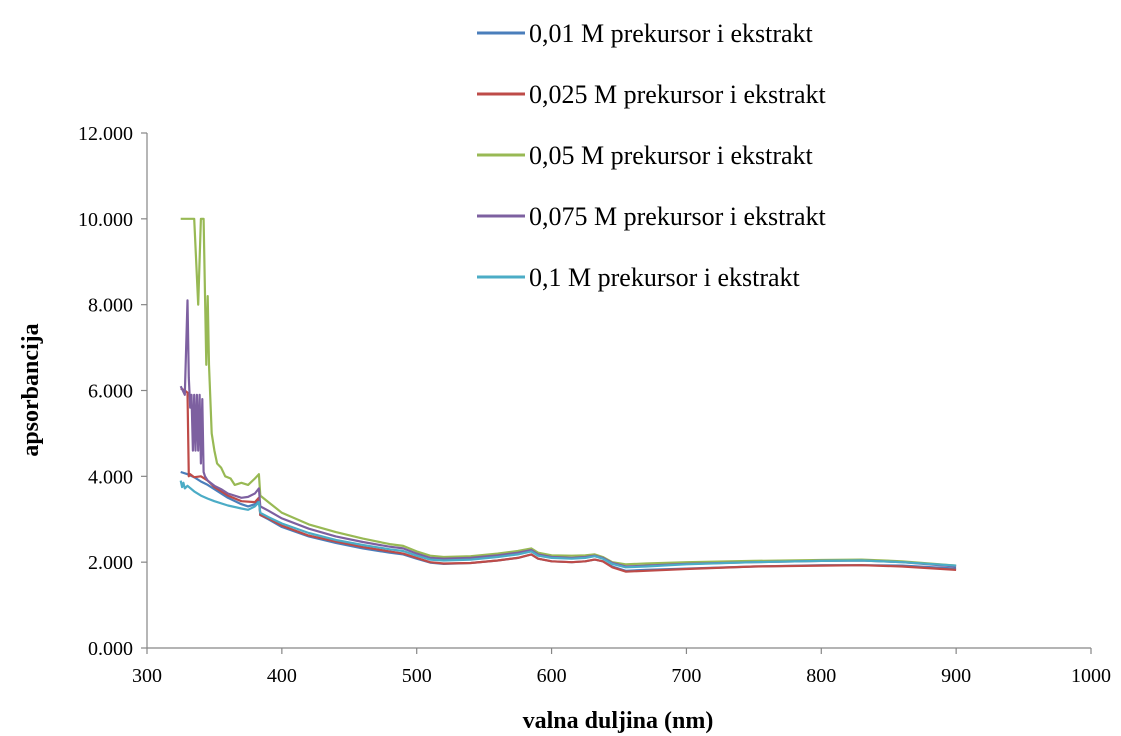  I want to click on y-tick-label: 2.000, so click(110, 563).